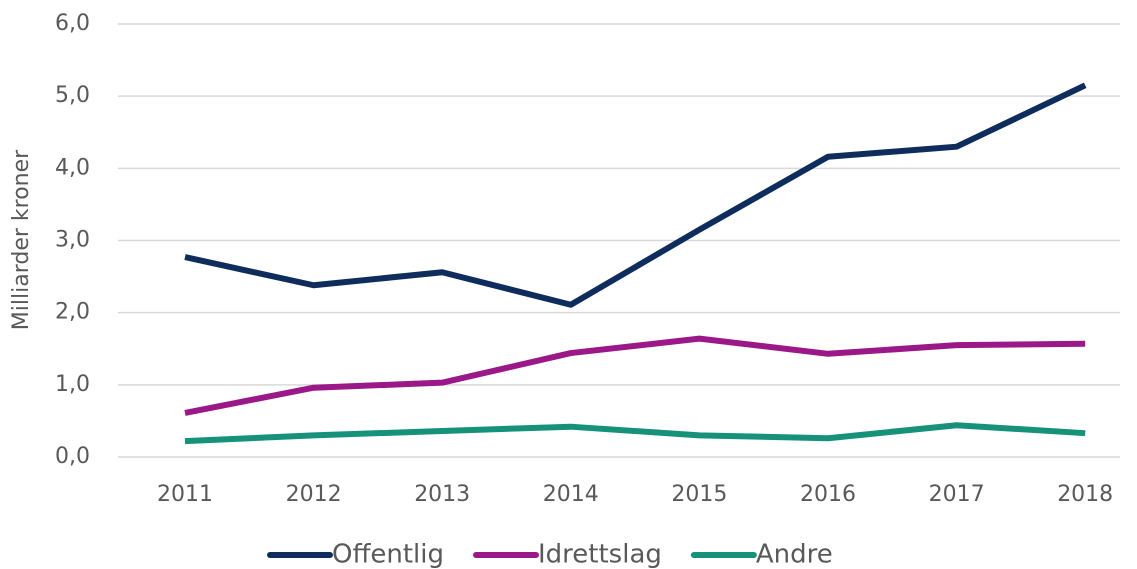 This screenshot has width=1137, height=569. What do you see at coordinates (794, 554) in the screenshot?
I see `legend-label: Andre` at bounding box center [794, 554].